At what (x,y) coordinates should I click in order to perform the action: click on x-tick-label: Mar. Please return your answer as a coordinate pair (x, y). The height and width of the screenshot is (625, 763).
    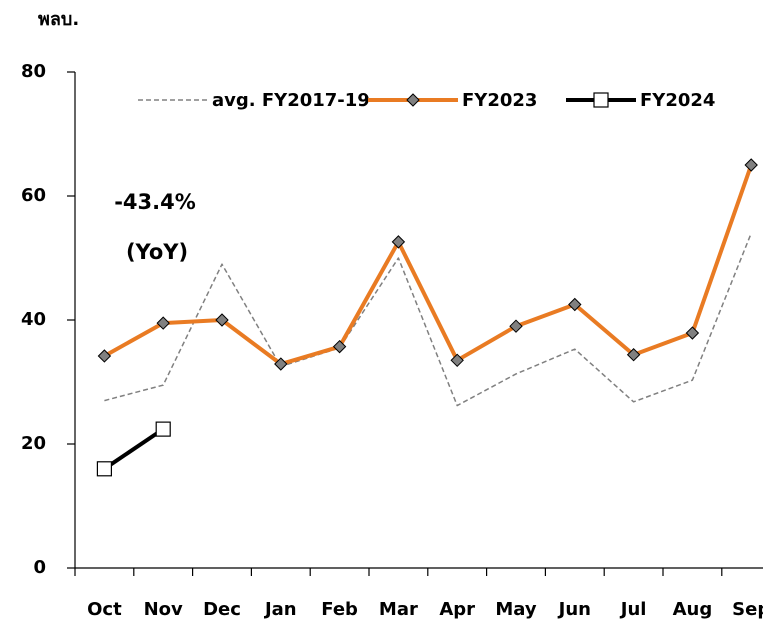
    Looking at the image, I should click on (398, 609).